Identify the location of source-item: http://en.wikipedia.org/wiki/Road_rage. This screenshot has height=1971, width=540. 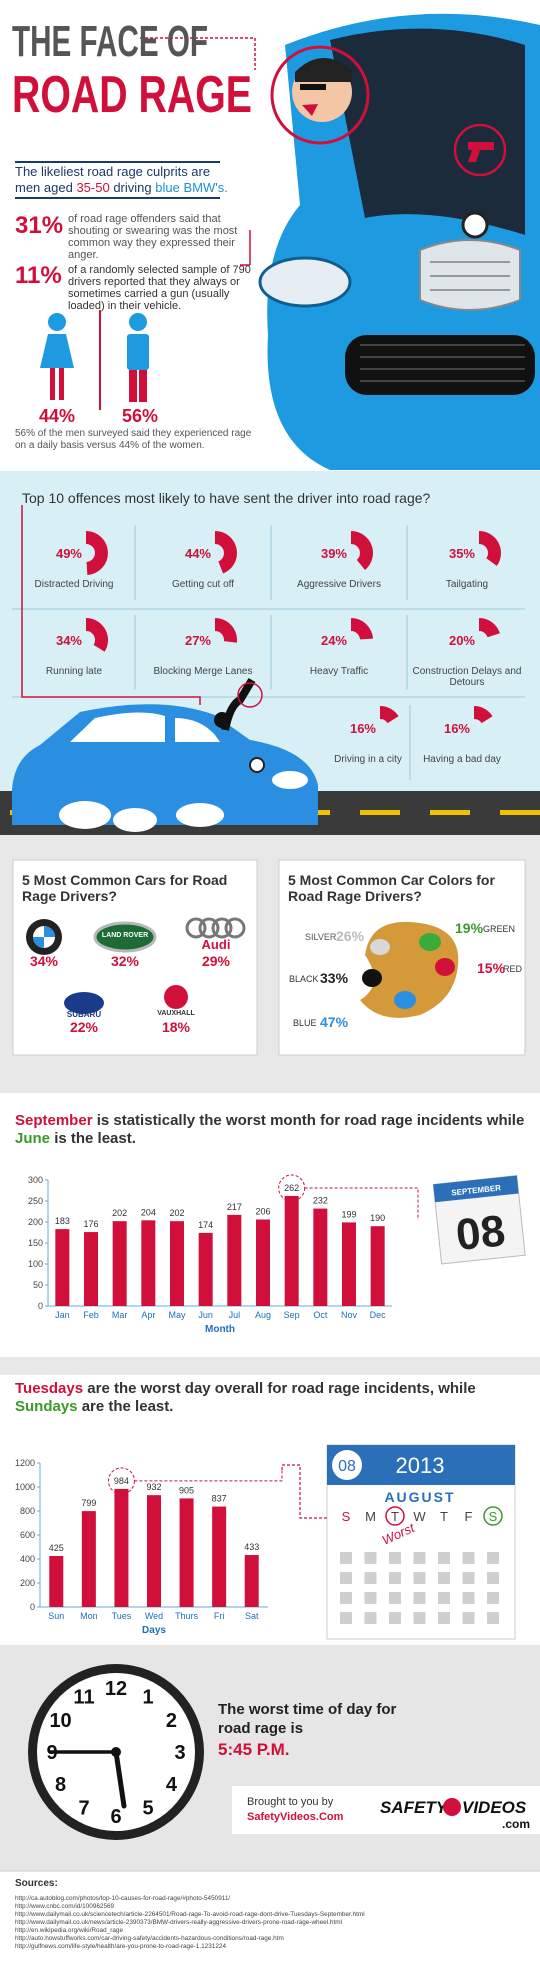
(69, 1930).